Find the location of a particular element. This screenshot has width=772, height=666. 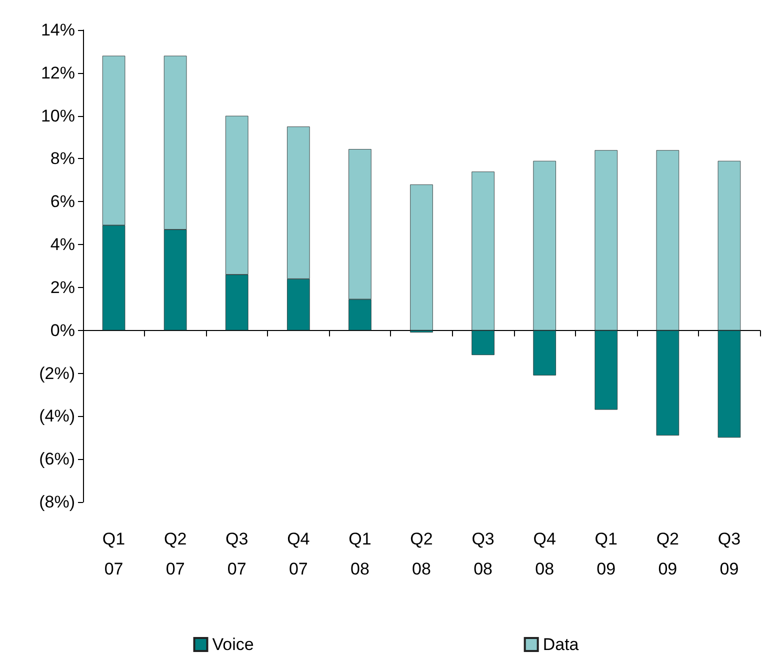

y-tick-label: 6% is located at coordinates (62, 202).